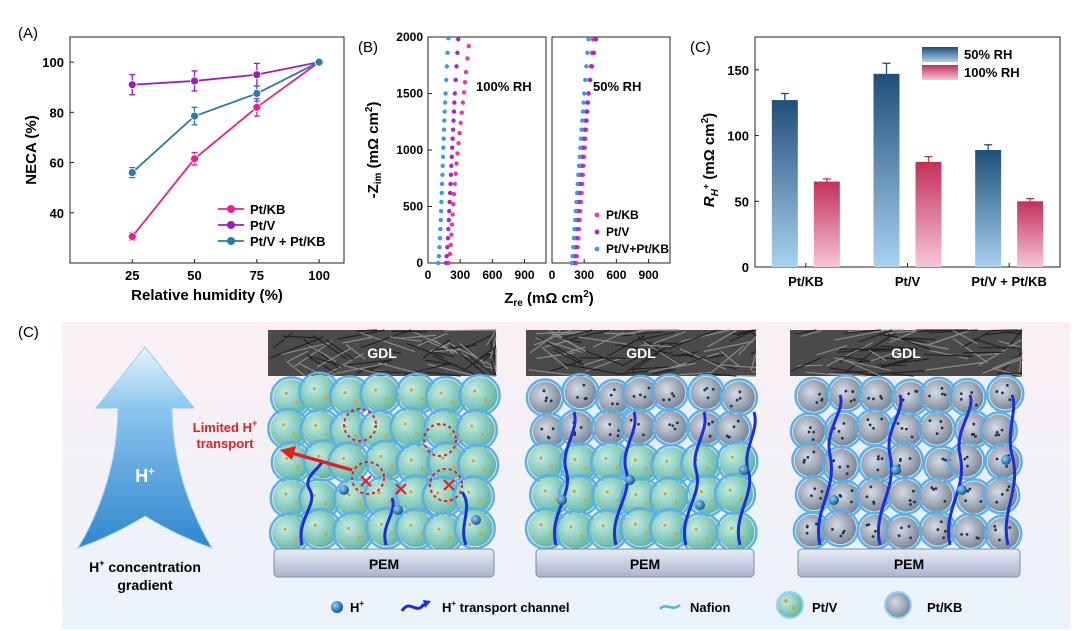  Describe the element at coordinates (57, 112) in the screenshot. I see `panel-a-y-tick-label: 80` at that location.